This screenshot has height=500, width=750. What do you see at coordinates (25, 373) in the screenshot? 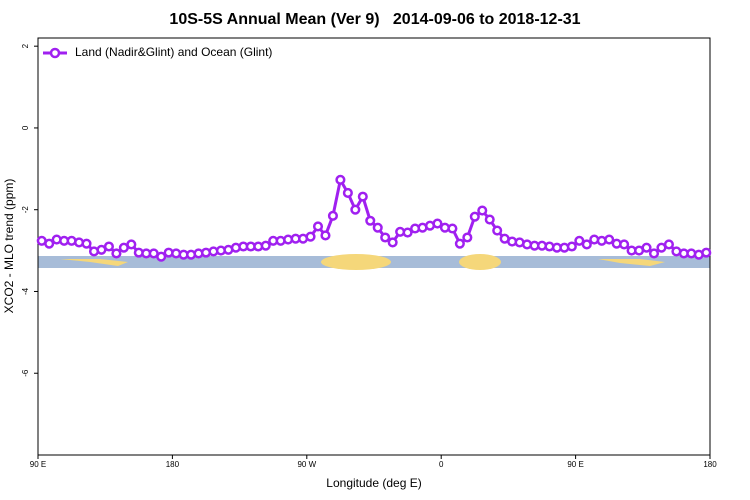
I see `y-tick-label: -6` at bounding box center [25, 373].